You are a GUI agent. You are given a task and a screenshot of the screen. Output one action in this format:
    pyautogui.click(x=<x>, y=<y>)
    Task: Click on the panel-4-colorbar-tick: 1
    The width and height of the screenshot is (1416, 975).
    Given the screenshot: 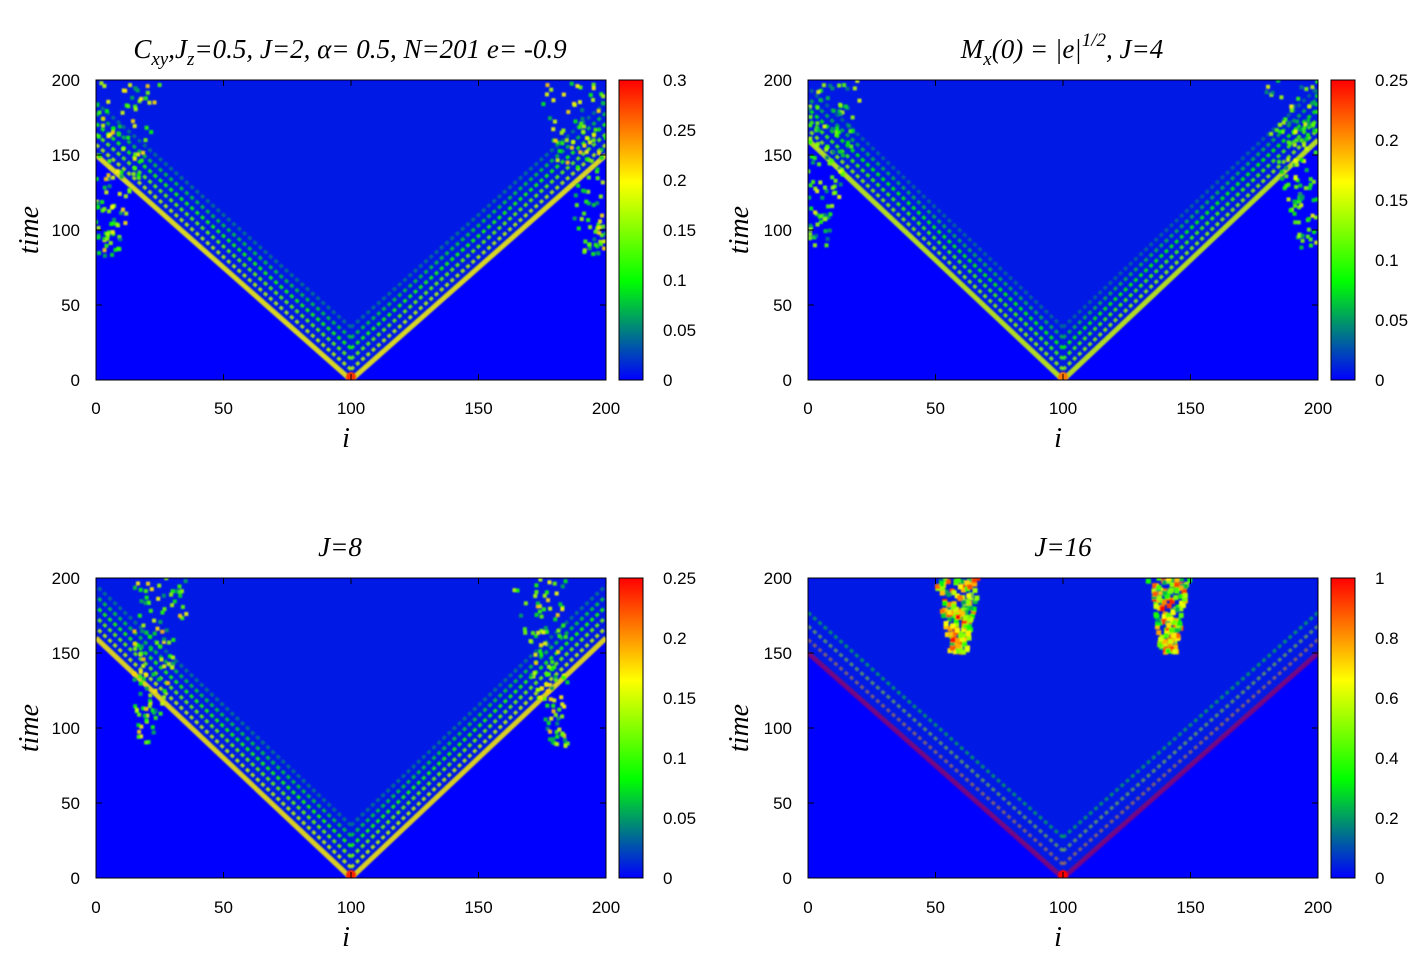 What is the action you would take?
    pyautogui.click(x=1379, y=578)
    